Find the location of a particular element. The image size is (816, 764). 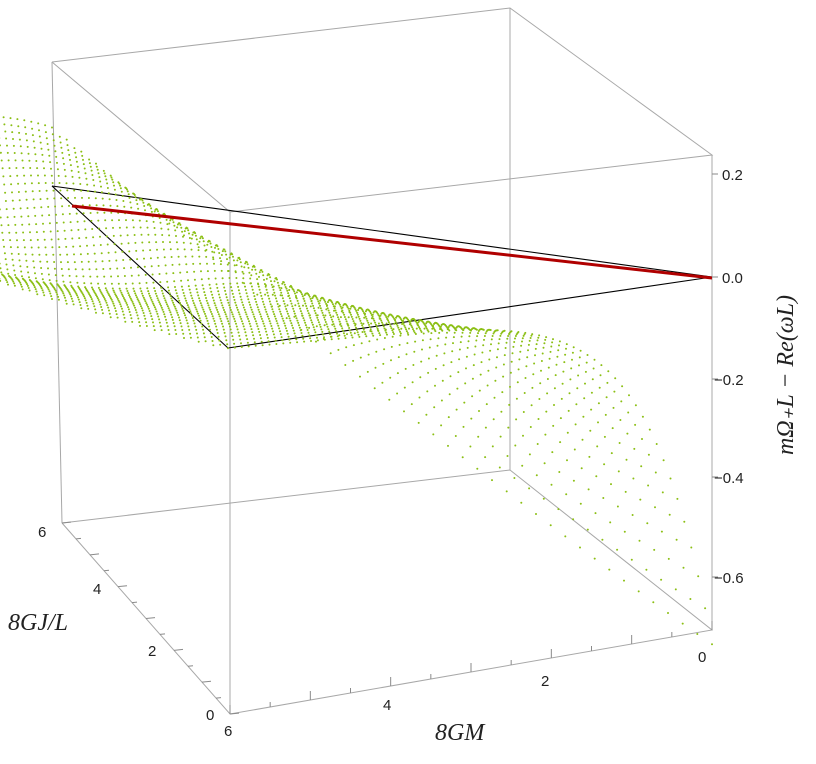

z-tick-label: 0.0 is located at coordinates (732, 278).